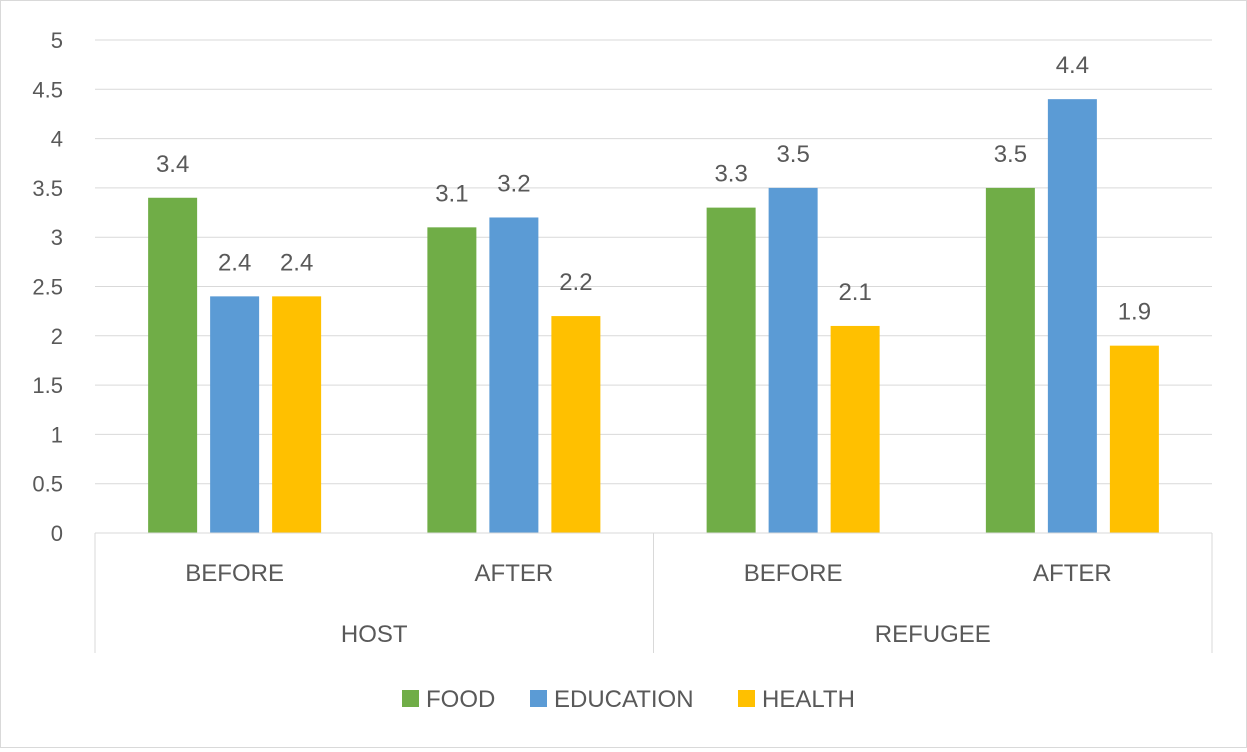  Describe the element at coordinates (575, 282) in the screenshot. I see `data-label: 2.2` at that location.